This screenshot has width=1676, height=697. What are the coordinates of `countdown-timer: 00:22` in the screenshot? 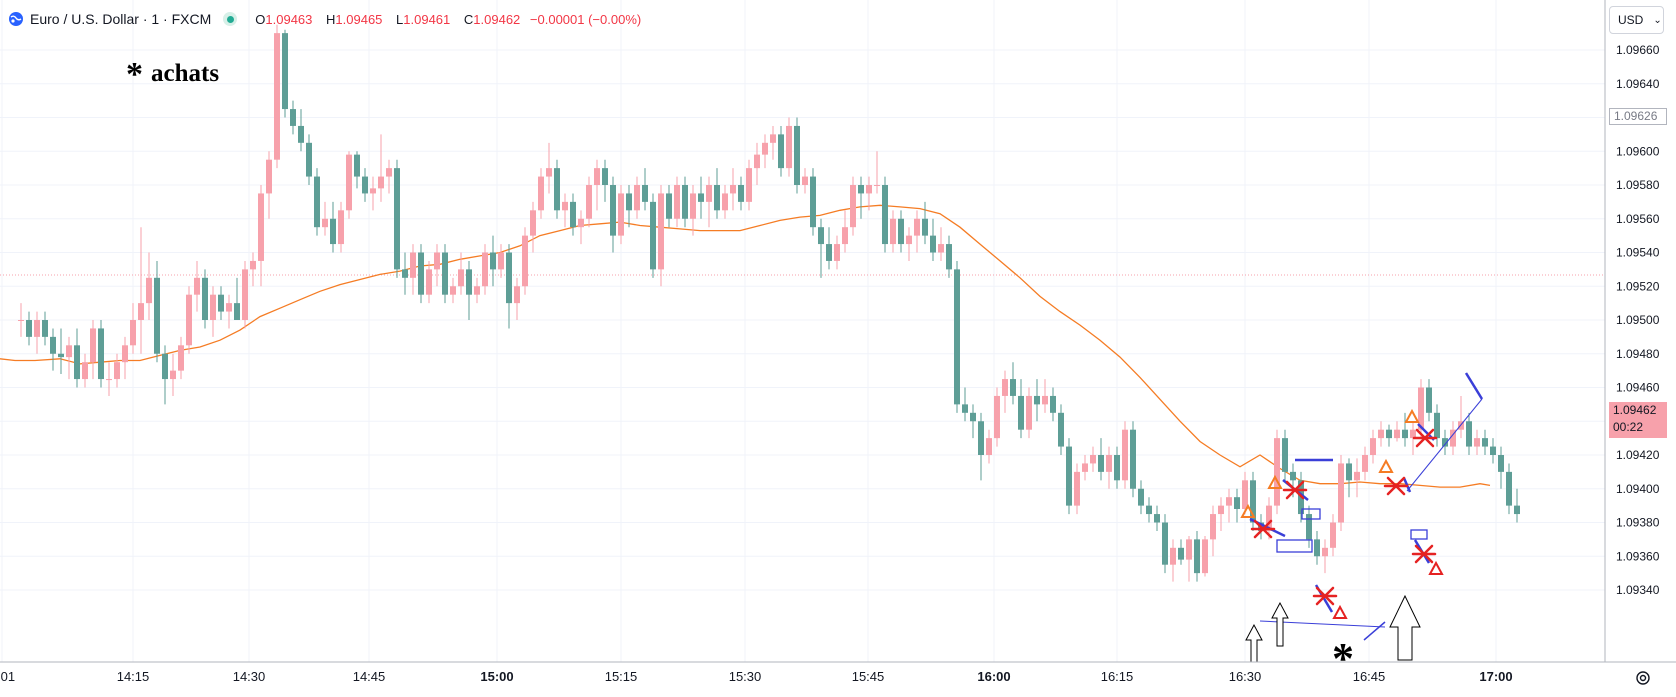 It's located at (1628, 427).